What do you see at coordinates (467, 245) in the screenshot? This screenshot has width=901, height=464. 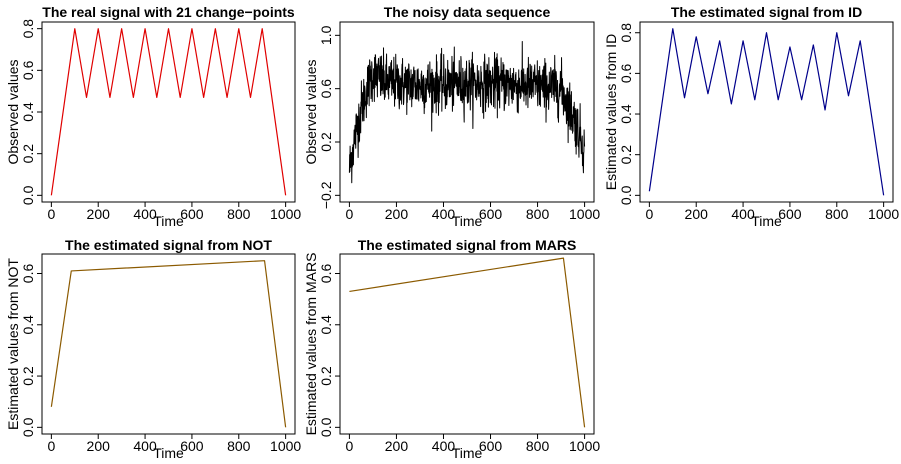 I see `chart-title: The estimated signal from MARS` at bounding box center [467, 245].